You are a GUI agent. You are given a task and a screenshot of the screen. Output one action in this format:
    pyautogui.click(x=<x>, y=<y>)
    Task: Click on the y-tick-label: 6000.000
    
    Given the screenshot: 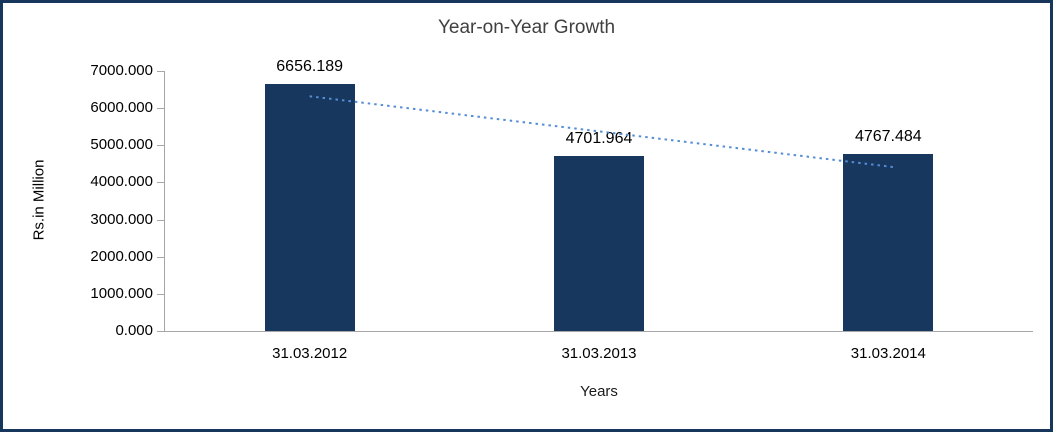 What is the action you would take?
    pyautogui.click(x=121, y=108)
    